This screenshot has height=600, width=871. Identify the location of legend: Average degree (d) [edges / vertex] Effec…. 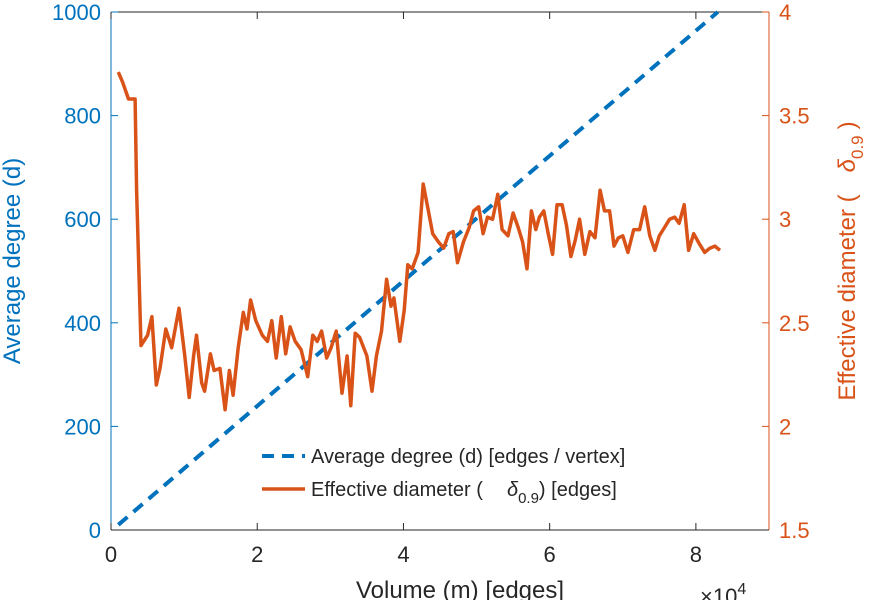
(479, 472).